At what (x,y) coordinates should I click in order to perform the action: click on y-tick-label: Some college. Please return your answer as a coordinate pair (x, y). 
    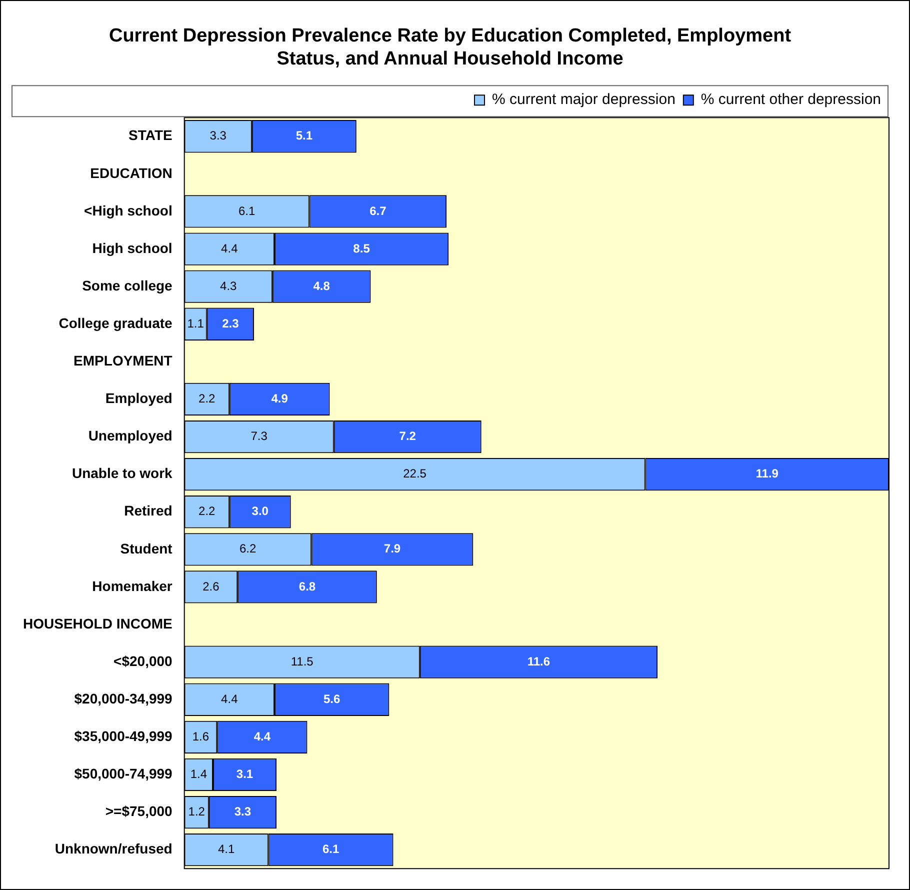
    Looking at the image, I should click on (127, 285).